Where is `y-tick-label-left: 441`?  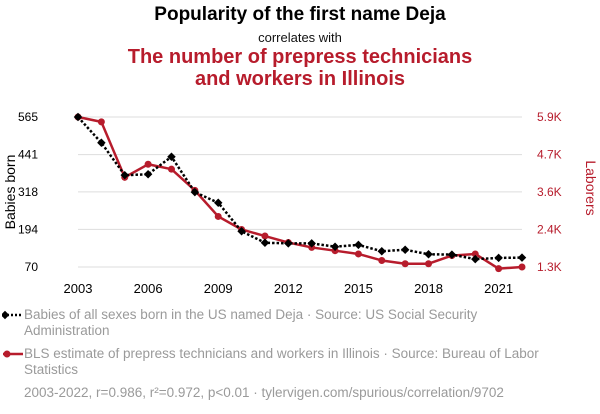
y-tick-label-left: 441 is located at coordinates (28, 155).